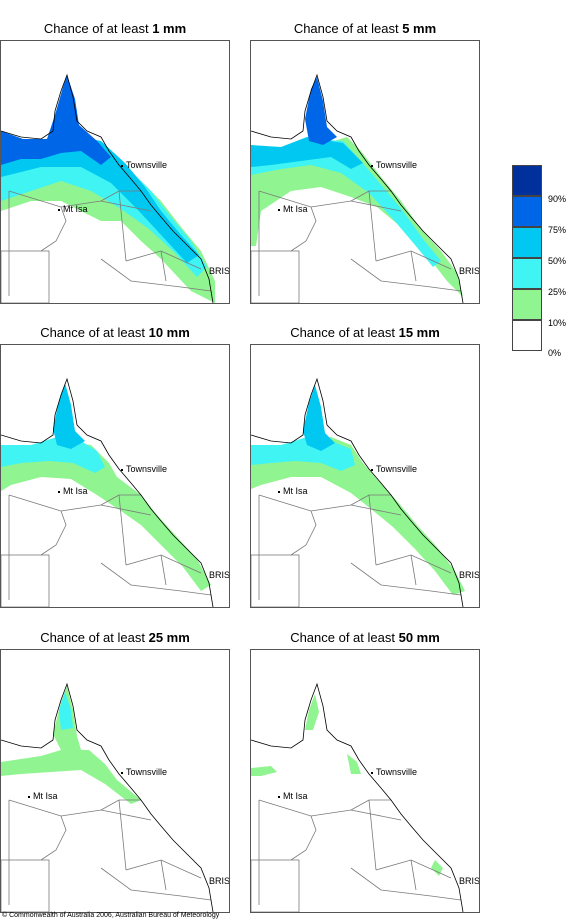  Describe the element at coordinates (365, 332) in the screenshot. I see `panel-title: Chance of at least 15 mm` at that location.